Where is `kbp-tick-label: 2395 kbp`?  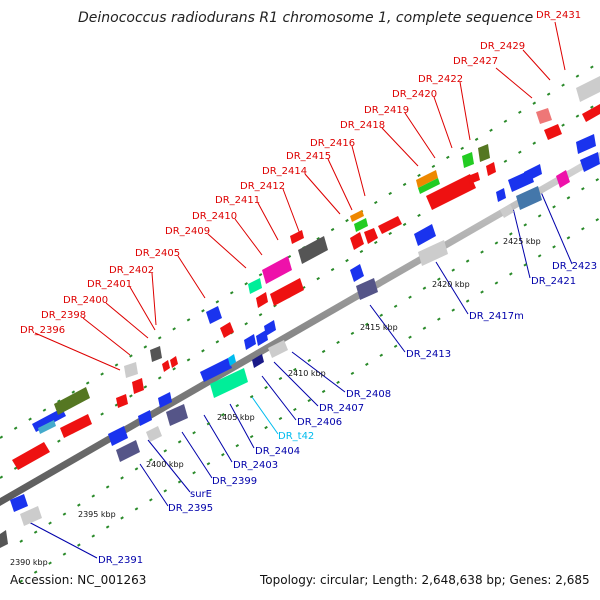
kbp-tick-label: 2395 kbp is located at coordinates (97, 514).